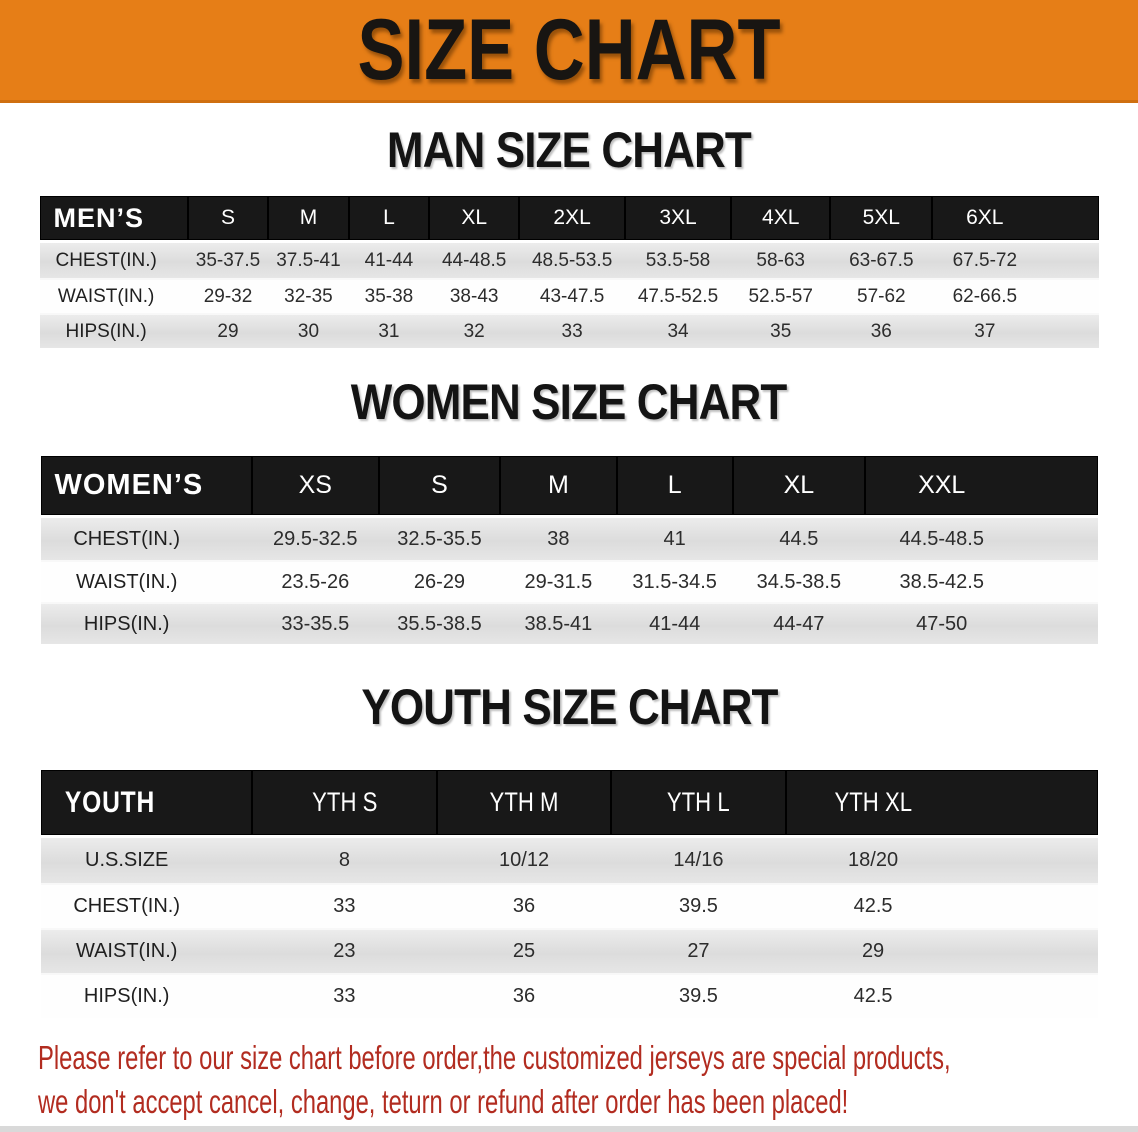 The image size is (1138, 1132). Describe the element at coordinates (228, 330) in the screenshot. I see `size-cell: 29` at that location.